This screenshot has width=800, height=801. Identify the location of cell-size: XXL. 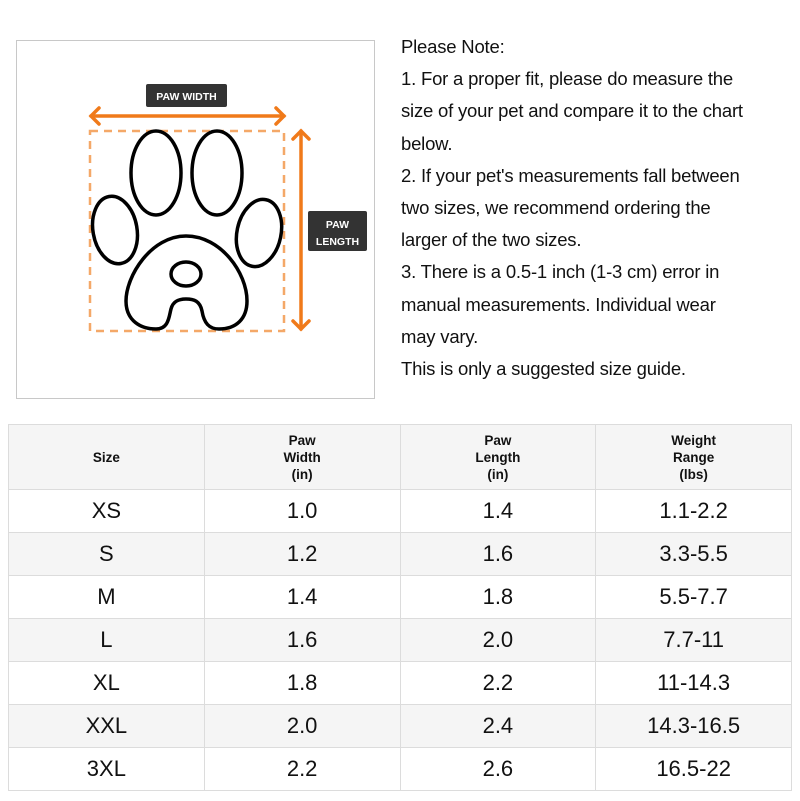
(106, 726).